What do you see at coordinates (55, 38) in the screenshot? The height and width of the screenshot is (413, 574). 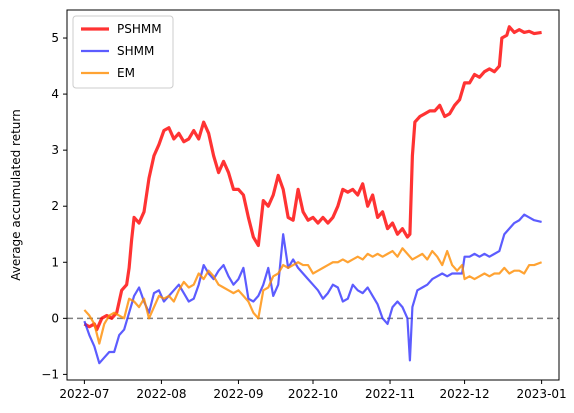 I see `y-tick-label: 5` at bounding box center [55, 38].